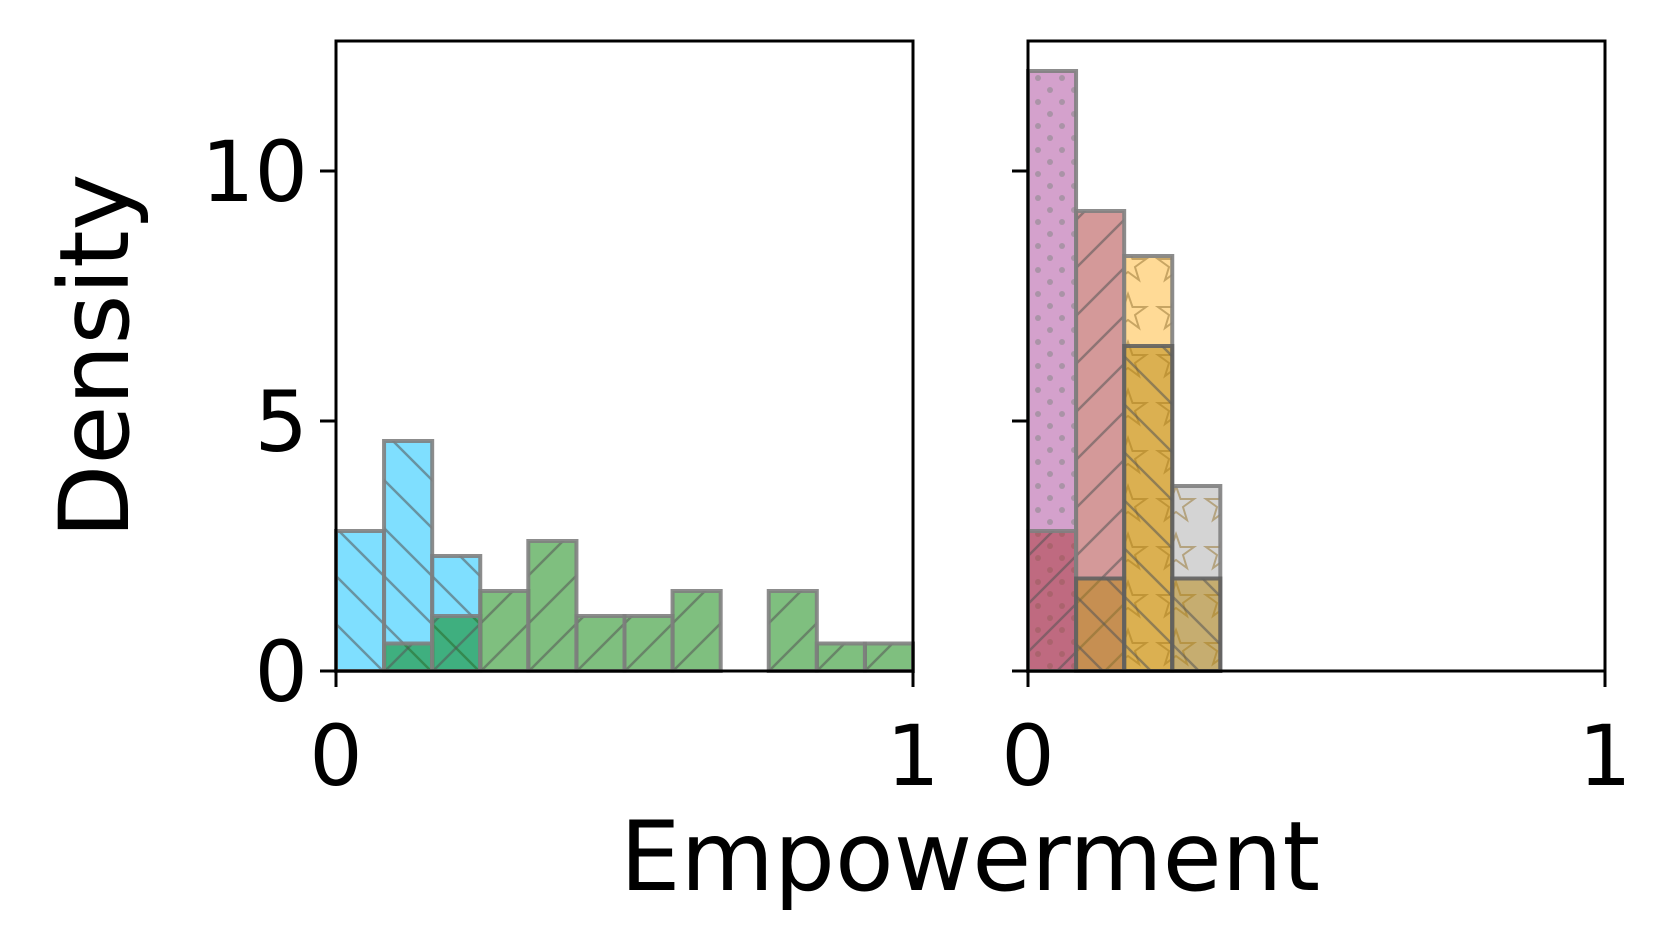  What do you see at coordinates (95, 356) in the screenshot?
I see `y-axis-title: Density` at bounding box center [95, 356].